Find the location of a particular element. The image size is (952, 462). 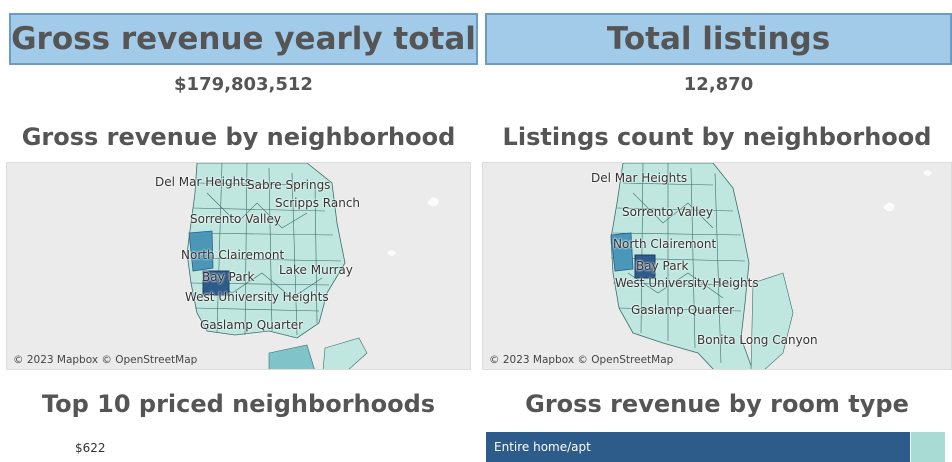

revenue-kpi-value: $179,803,512 is located at coordinates (243, 84).